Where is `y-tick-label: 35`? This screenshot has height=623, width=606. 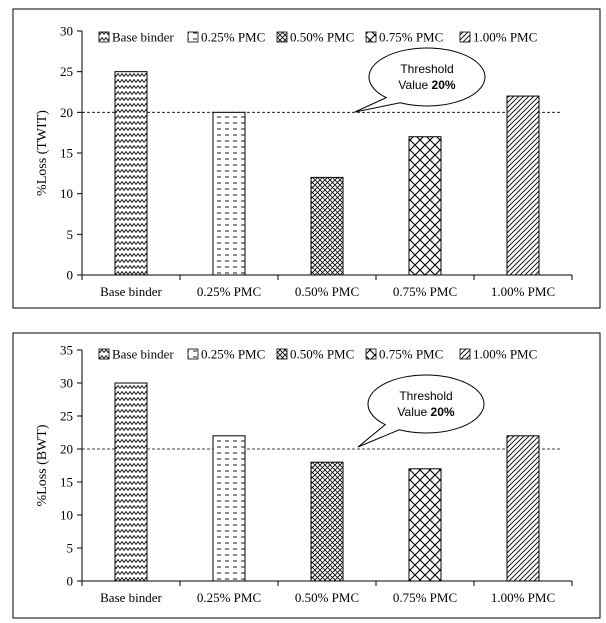
y-tick-label: 35 is located at coordinates (66, 350).